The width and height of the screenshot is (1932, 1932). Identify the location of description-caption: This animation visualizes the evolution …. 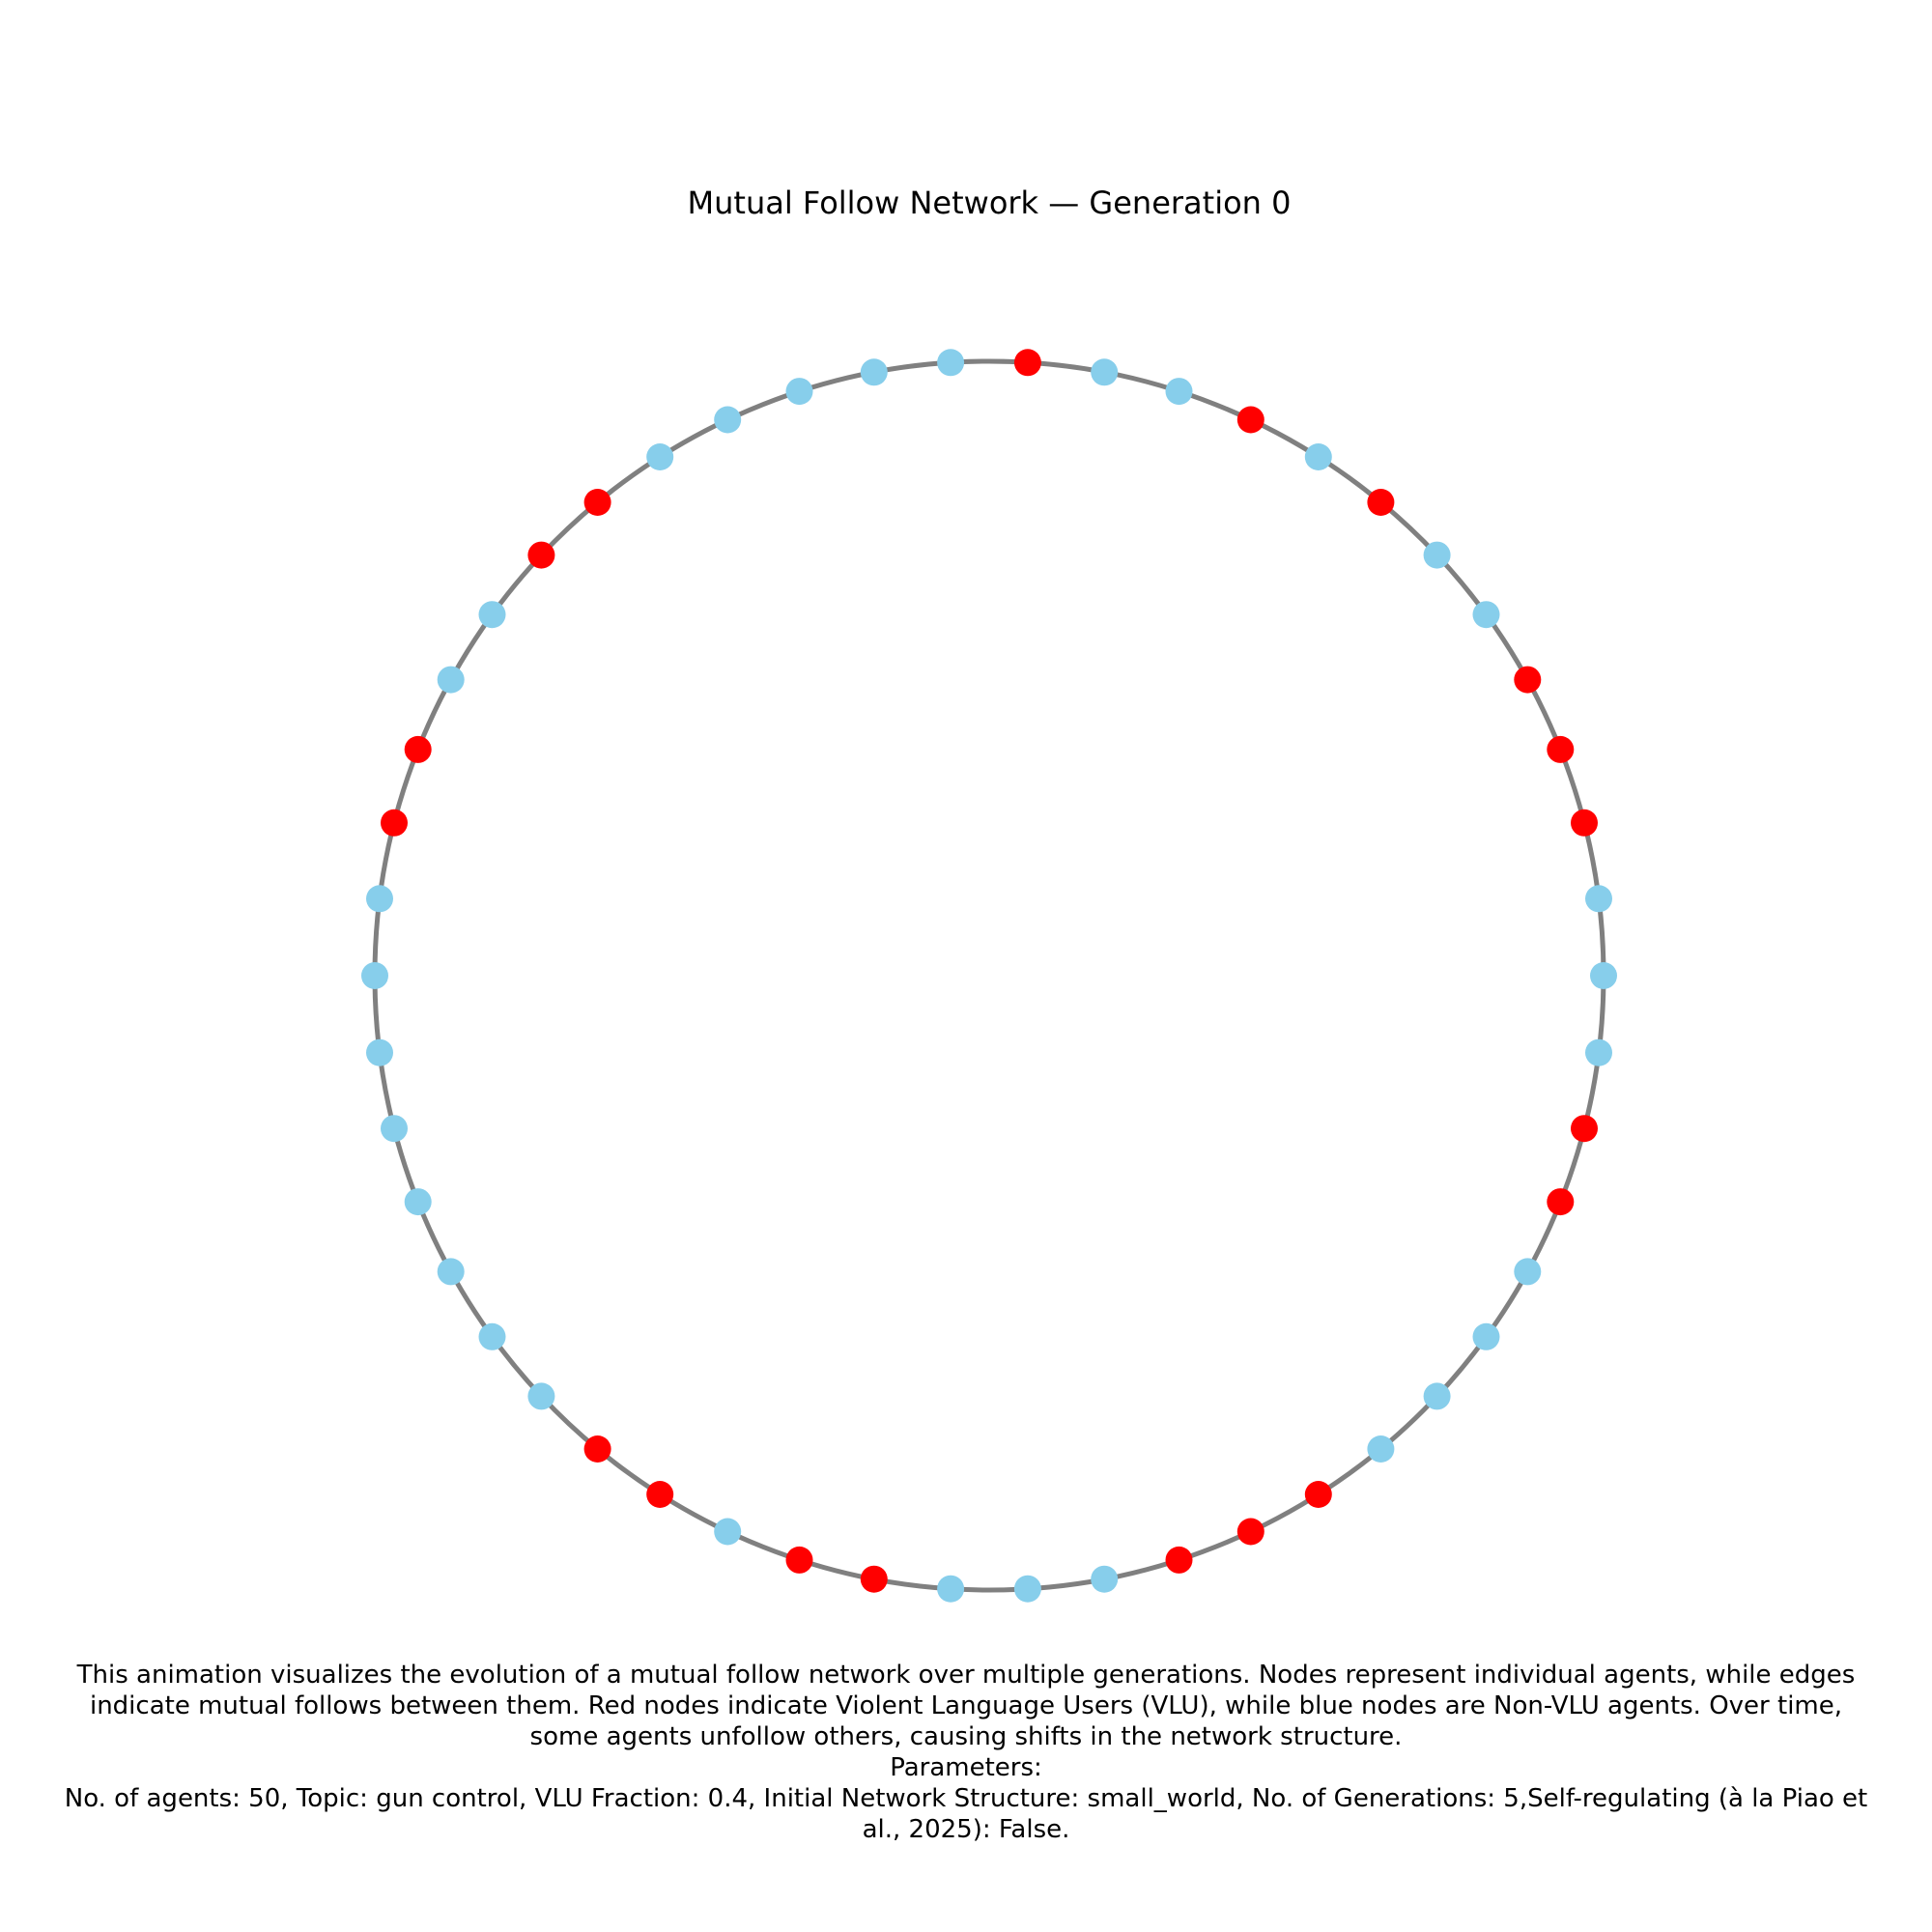
(966, 1752).